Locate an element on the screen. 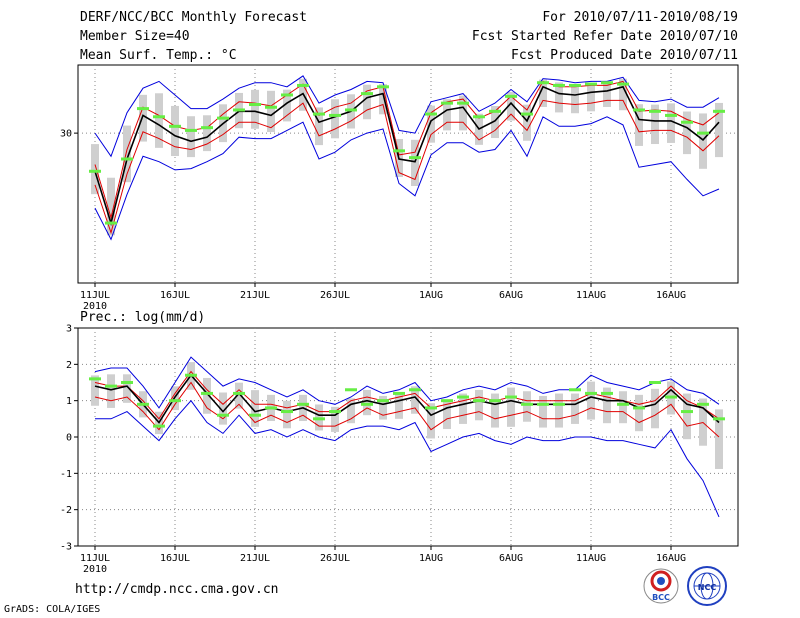  ncc-logo-text: NCC is located at coordinates (707, 587).